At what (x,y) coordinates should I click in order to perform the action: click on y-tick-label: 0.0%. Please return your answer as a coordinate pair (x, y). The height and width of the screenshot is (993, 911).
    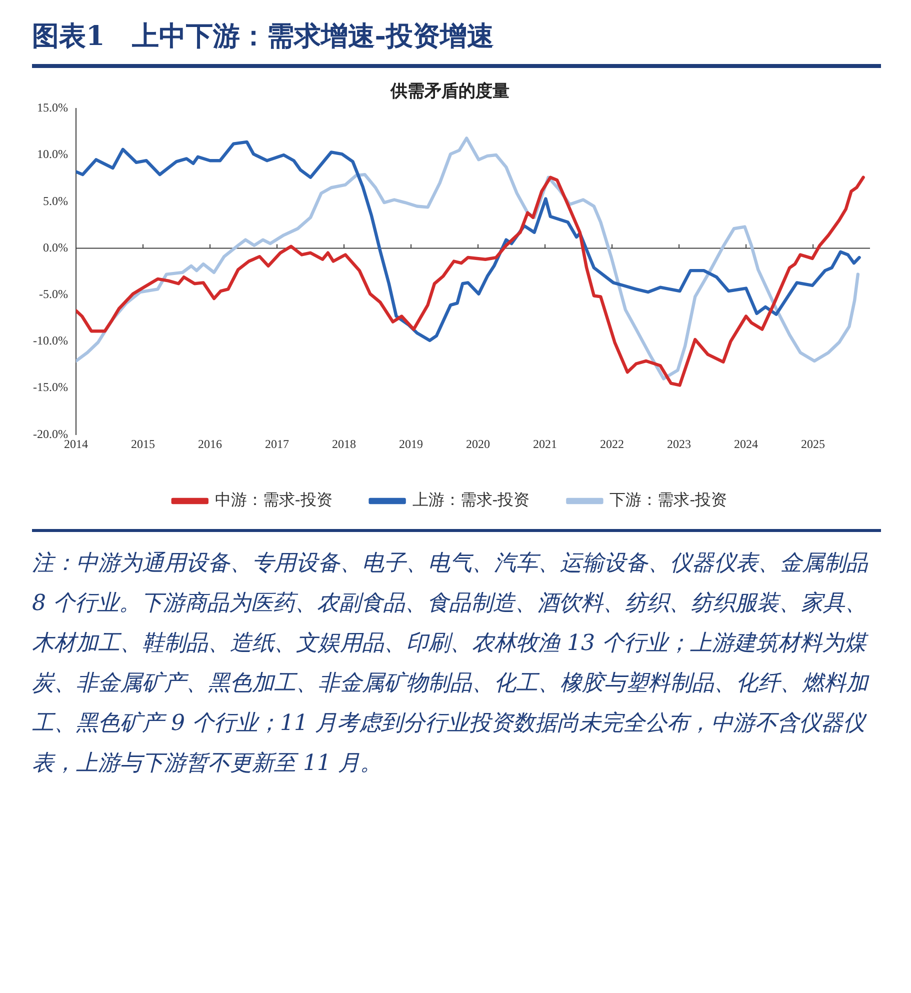
    Looking at the image, I should click on (55, 247).